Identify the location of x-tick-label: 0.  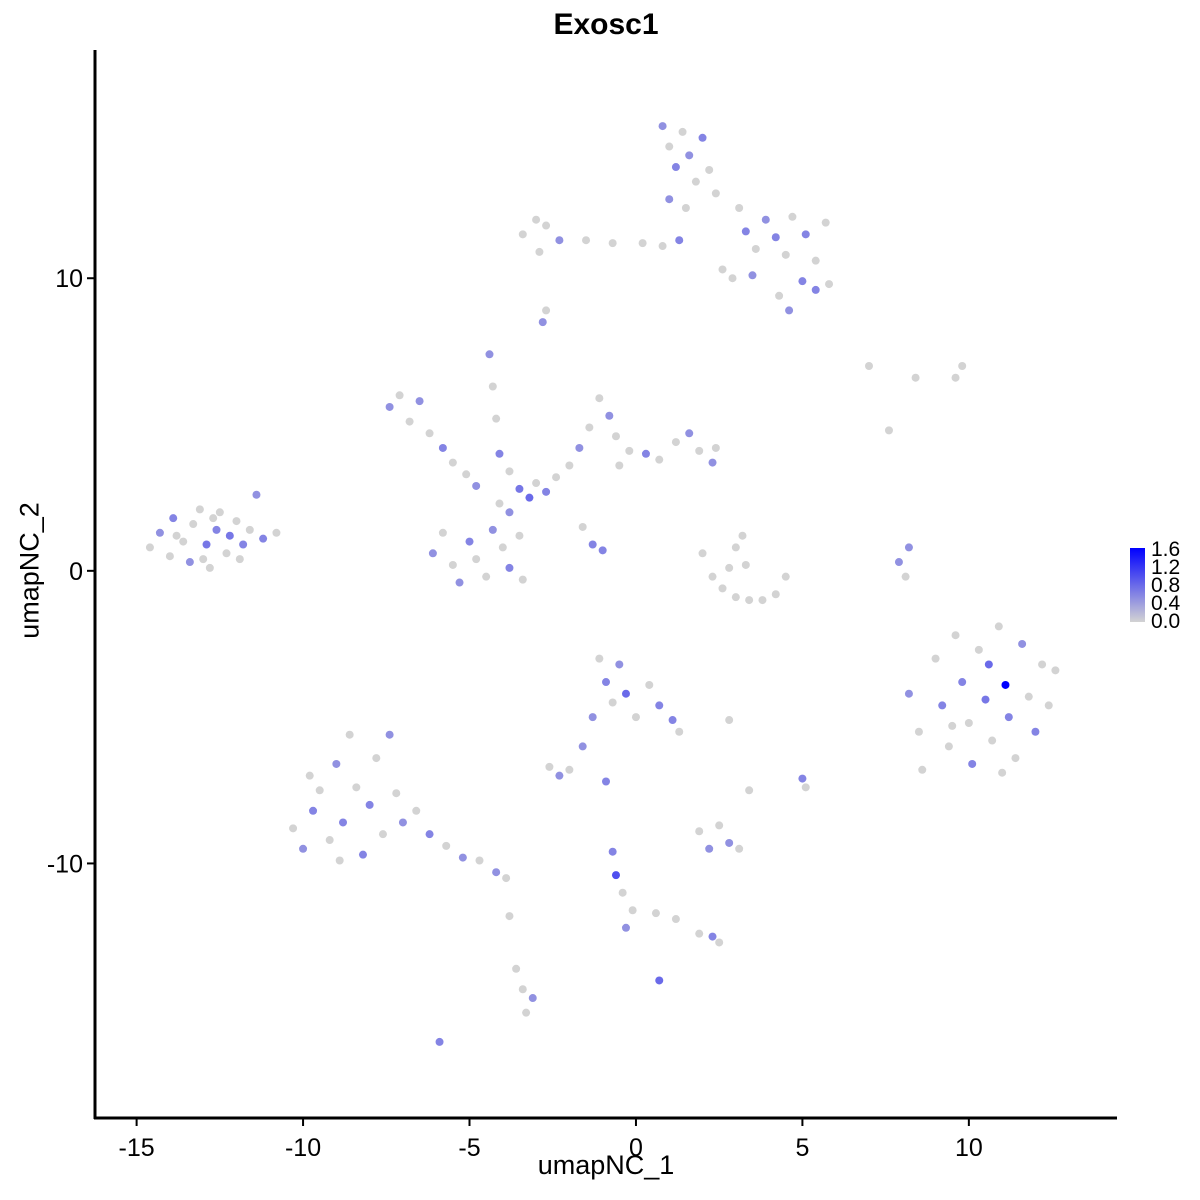
(636, 1148).